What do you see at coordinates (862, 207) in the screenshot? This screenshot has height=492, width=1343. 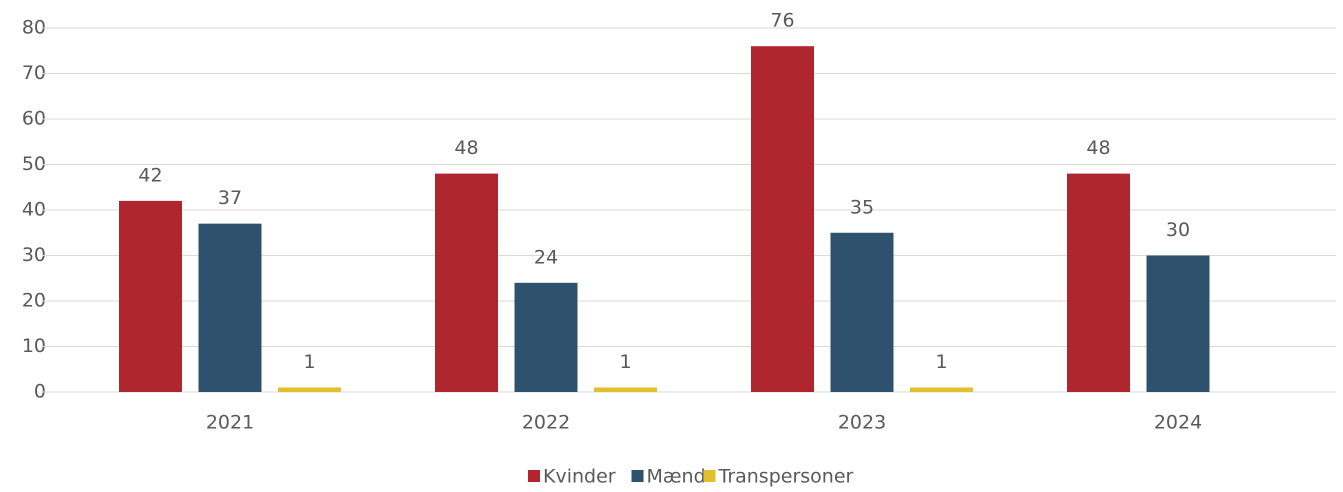 I see `data-label: 35` at bounding box center [862, 207].